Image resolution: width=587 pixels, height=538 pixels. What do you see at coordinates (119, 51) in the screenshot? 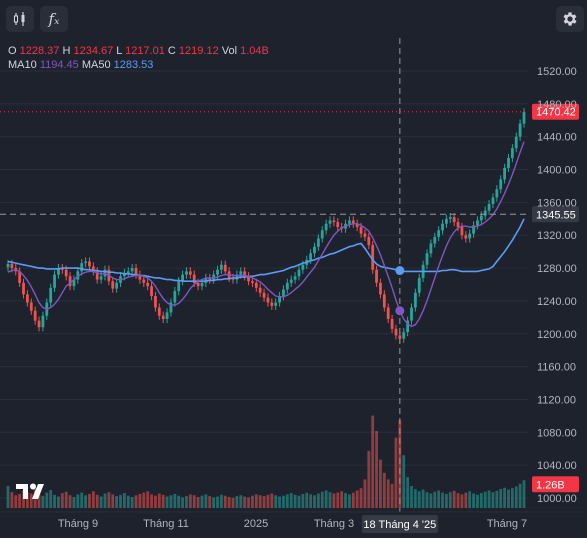
I see `low-label: L` at bounding box center [119, 51].